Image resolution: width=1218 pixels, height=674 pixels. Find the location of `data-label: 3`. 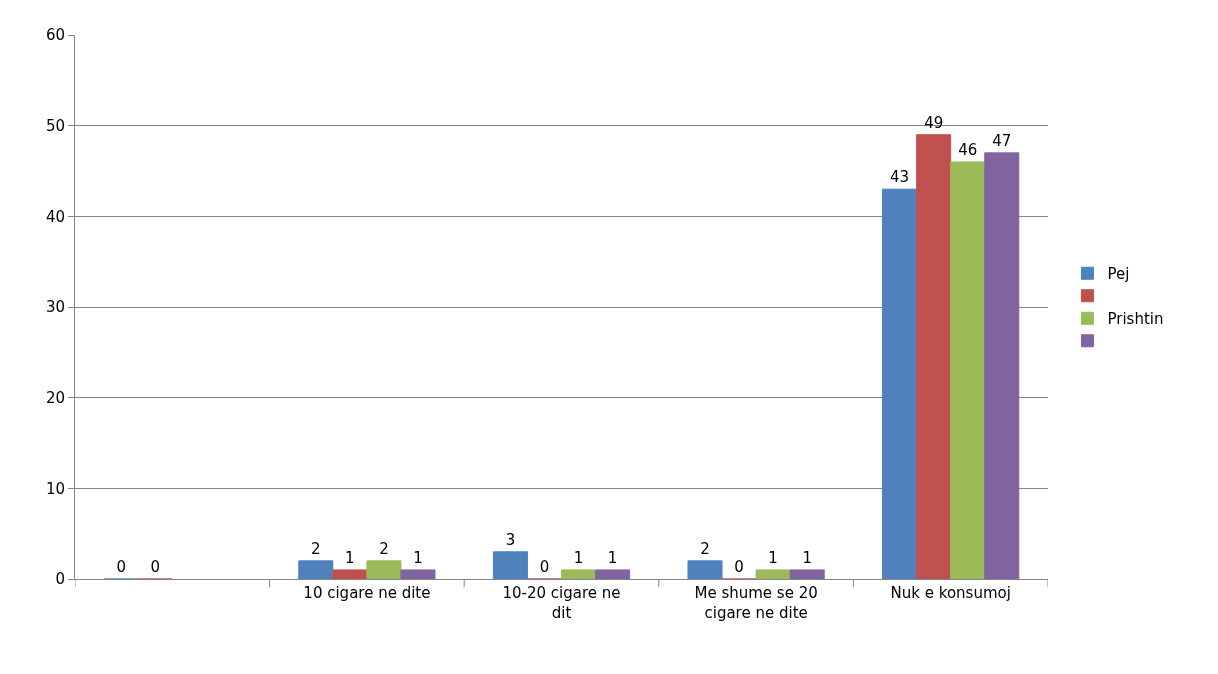

data-label: 3 is located at coordinates (510, 539).